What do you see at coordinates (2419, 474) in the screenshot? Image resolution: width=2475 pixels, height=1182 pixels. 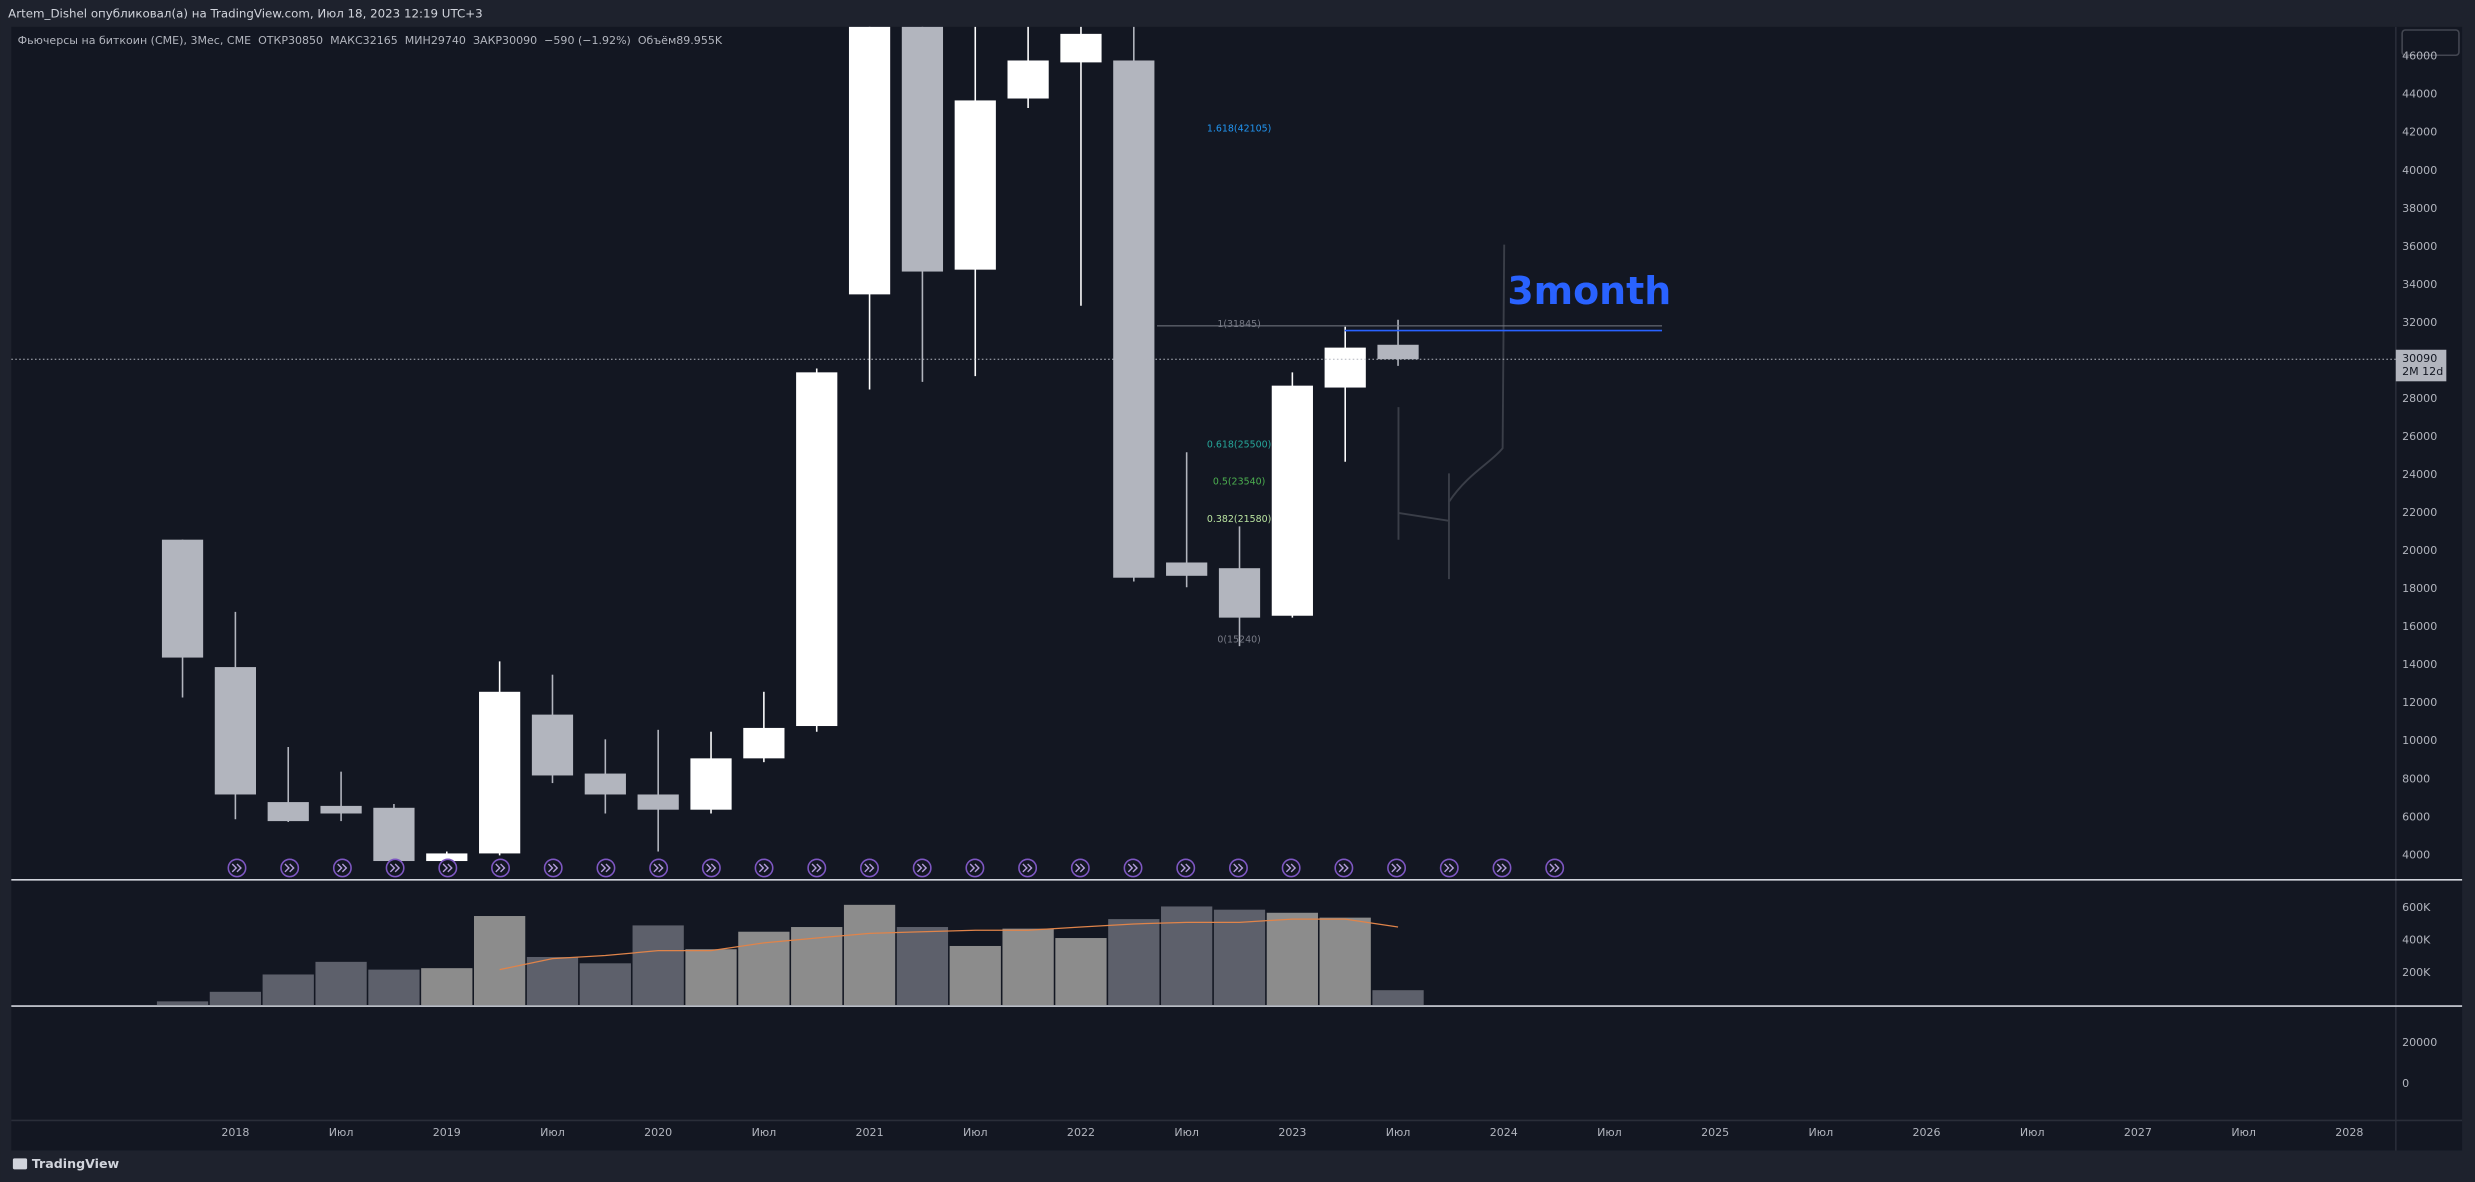 I see `y-tick-label: 24000` at bounding box center [2419, 474].